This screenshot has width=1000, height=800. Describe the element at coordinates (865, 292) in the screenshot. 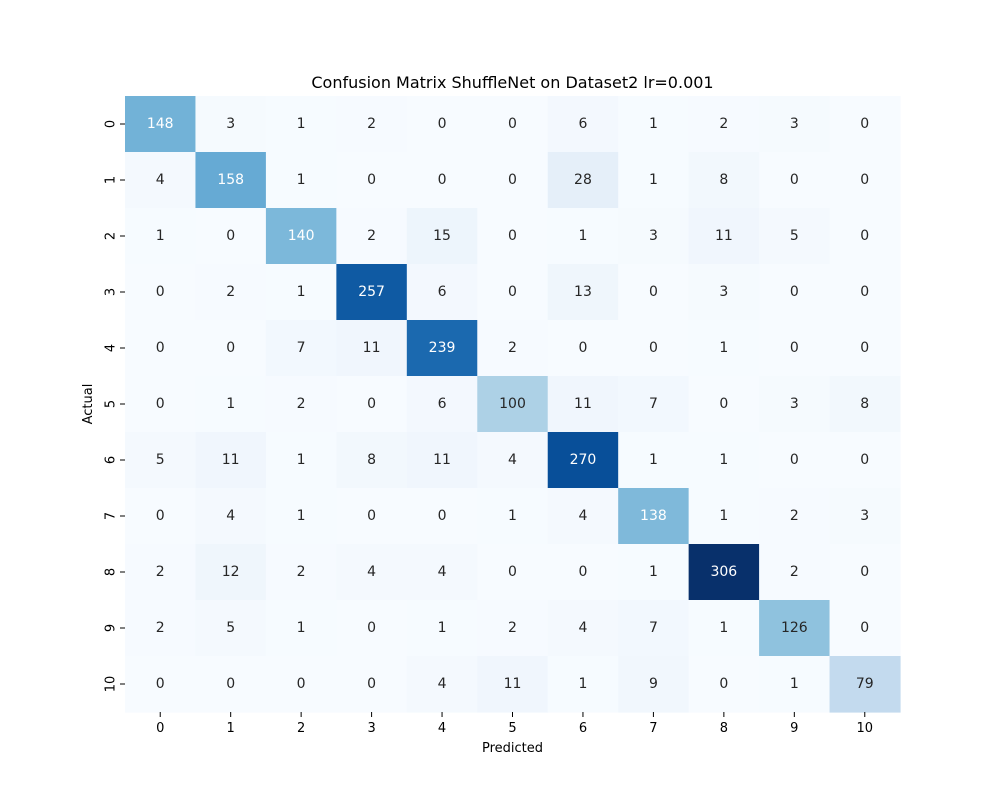

I see `heatmap-cell-r3-c10` at that location.